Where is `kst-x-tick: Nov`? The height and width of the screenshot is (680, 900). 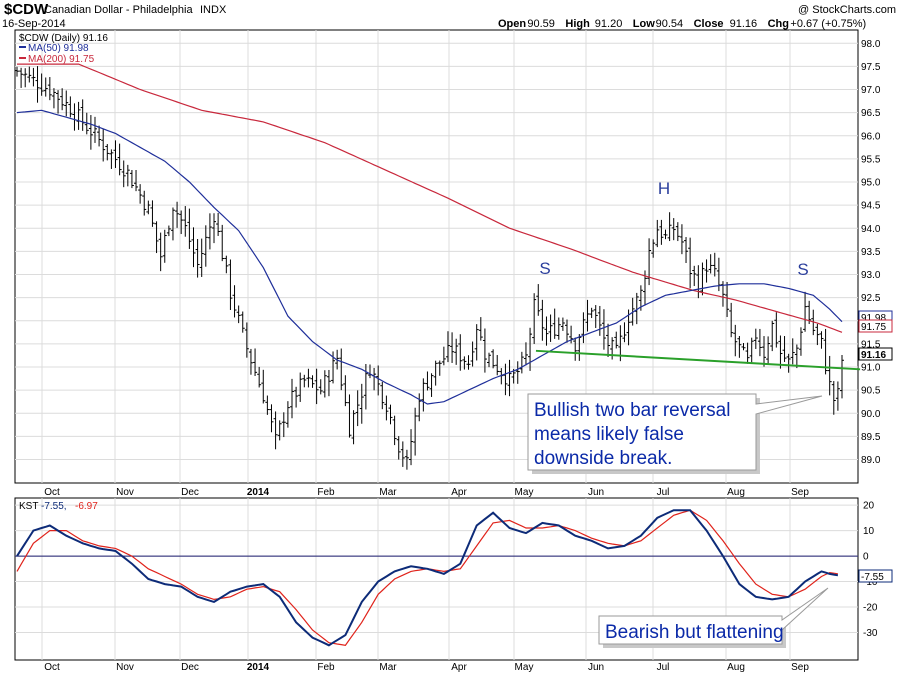 kst-x-tick: Nov is located at coordinates (125, 667).